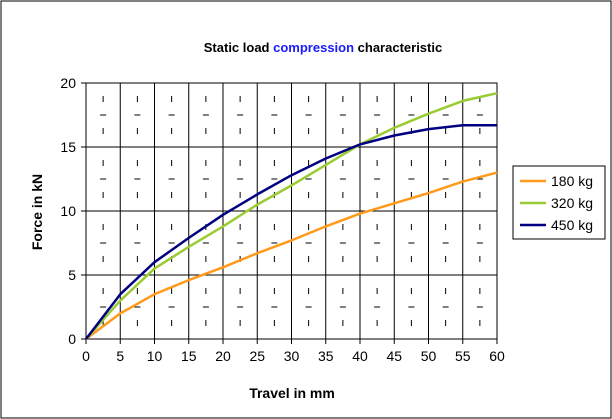 Image resolution: width=612 pixels, height=419 pixels. What do you see at coordinates (326, 356) in the screenshot?
I see `x-tick-label: 35` at bounding box center [326, 356].